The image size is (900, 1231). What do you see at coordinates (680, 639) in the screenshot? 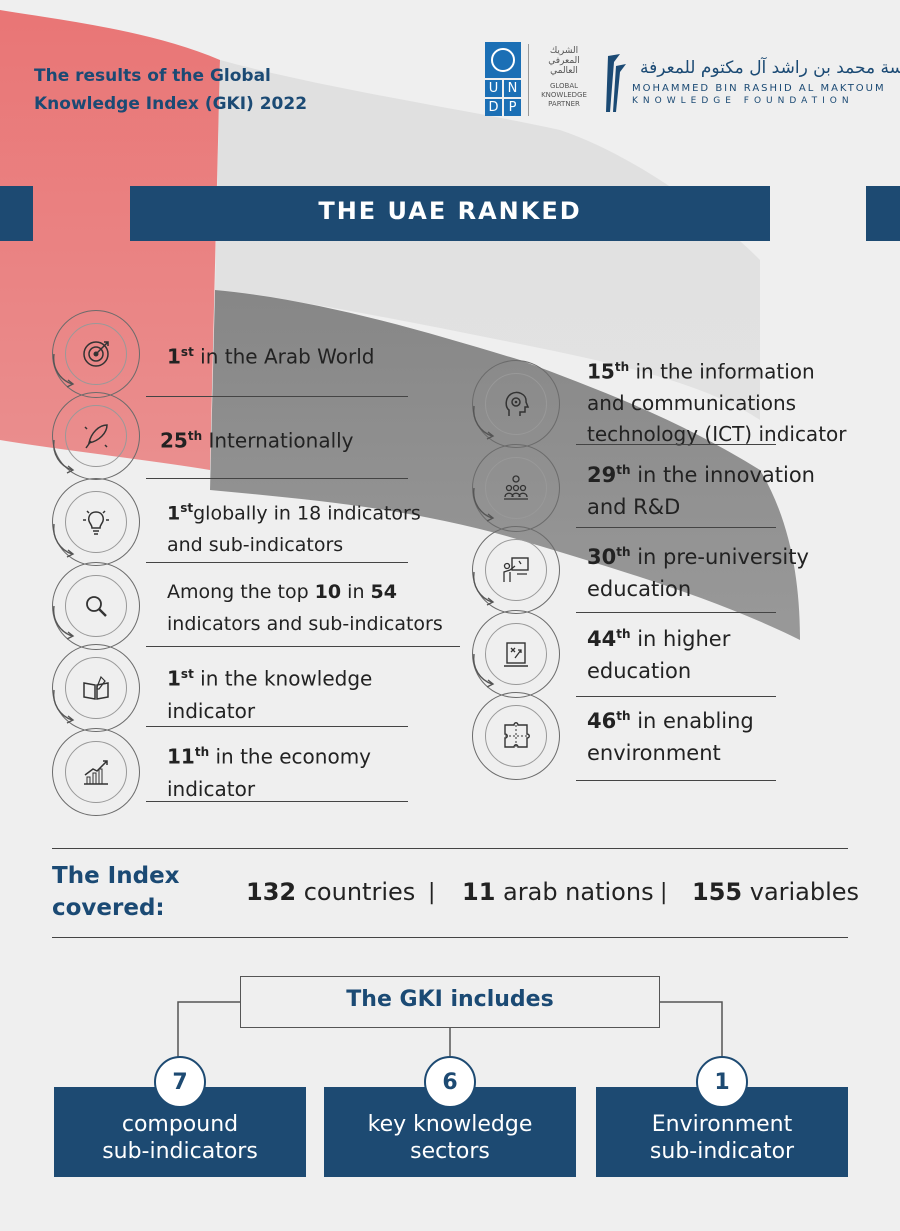
I see `ranking-label: in higher` at bounding box center [680, 639].